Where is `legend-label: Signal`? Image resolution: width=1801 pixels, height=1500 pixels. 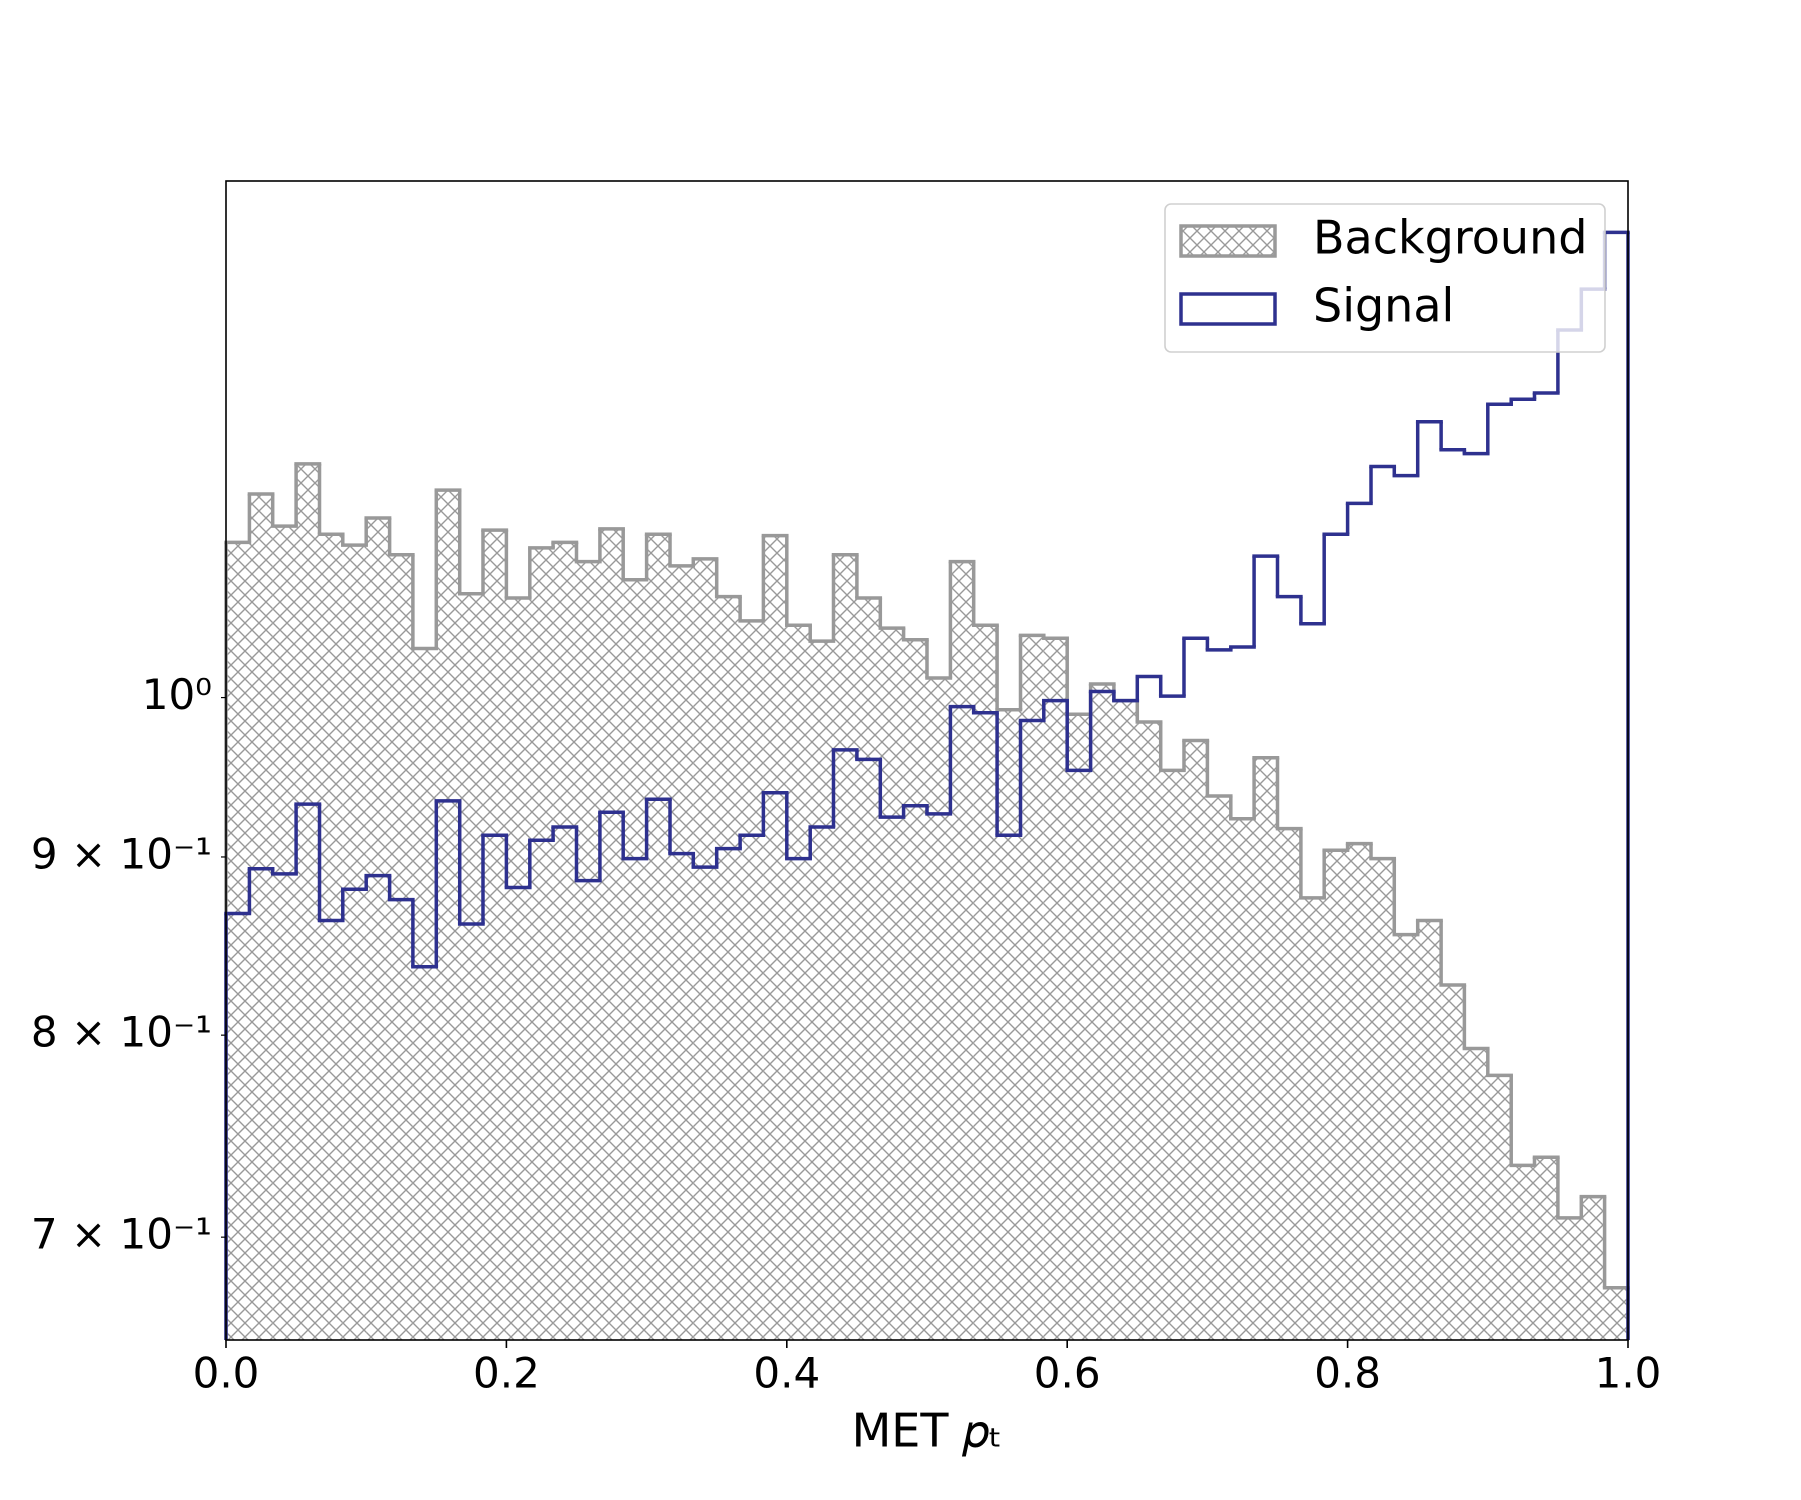 legend-label: Signal is located at coordinates (1383, 306).